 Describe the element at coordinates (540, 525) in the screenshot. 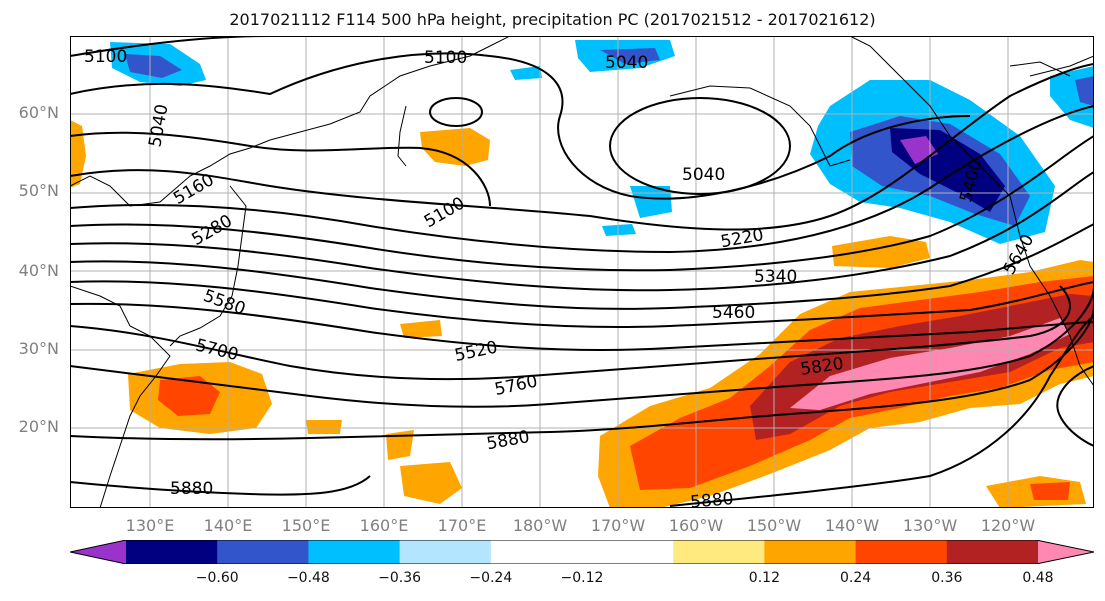

I see `lon-label: 180°W` at that location.